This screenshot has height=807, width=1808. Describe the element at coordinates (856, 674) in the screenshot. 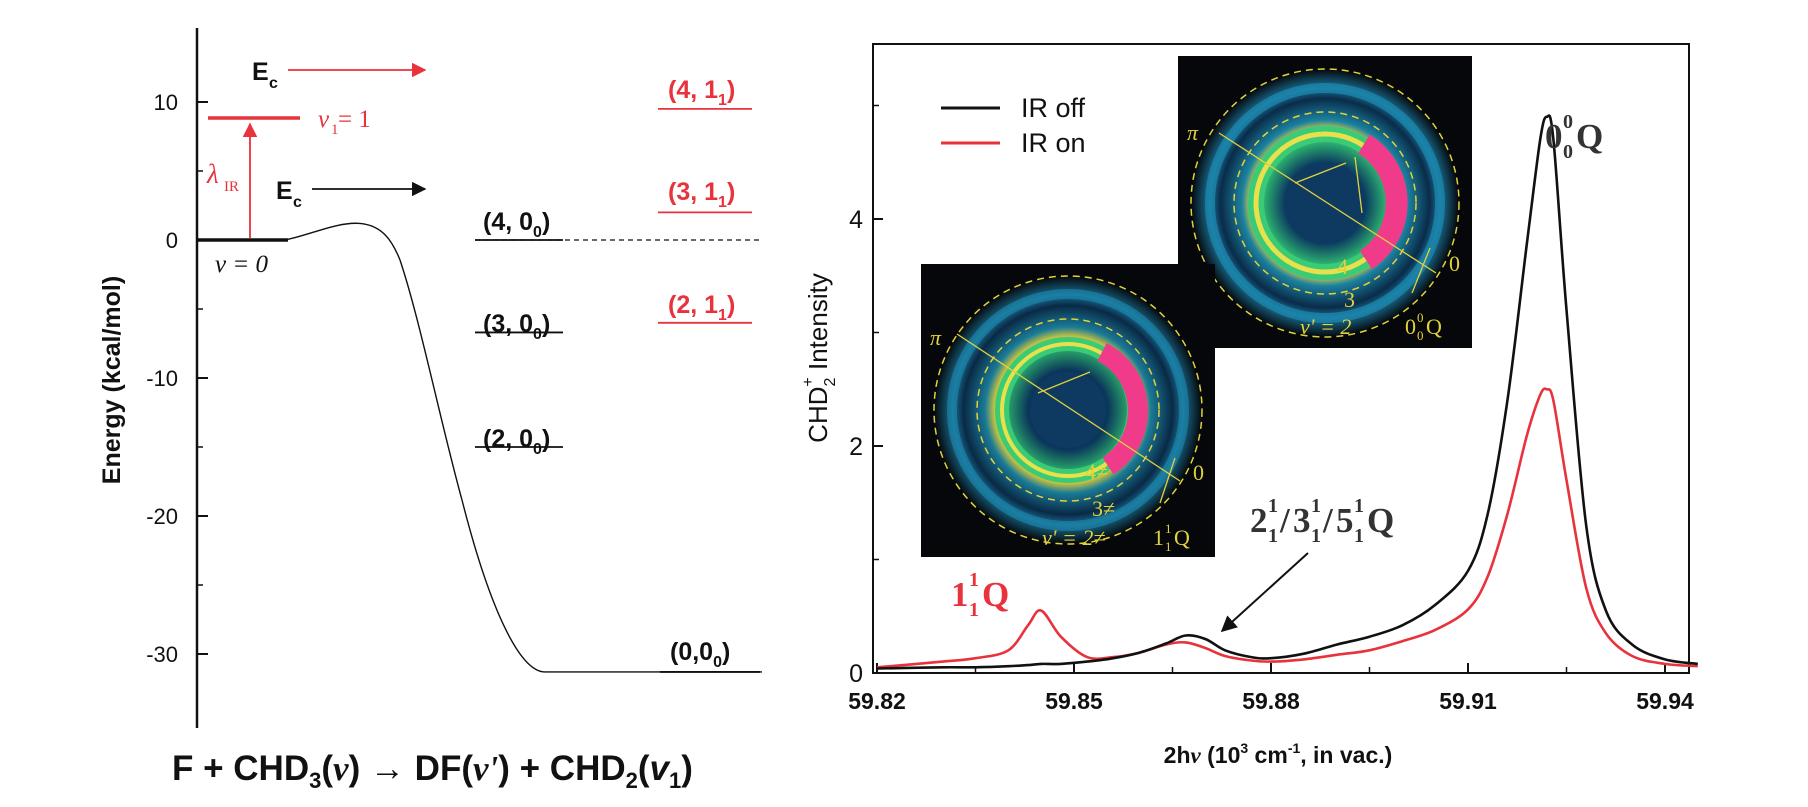

I see `spectrum-y-tick-label: 0` at that location.